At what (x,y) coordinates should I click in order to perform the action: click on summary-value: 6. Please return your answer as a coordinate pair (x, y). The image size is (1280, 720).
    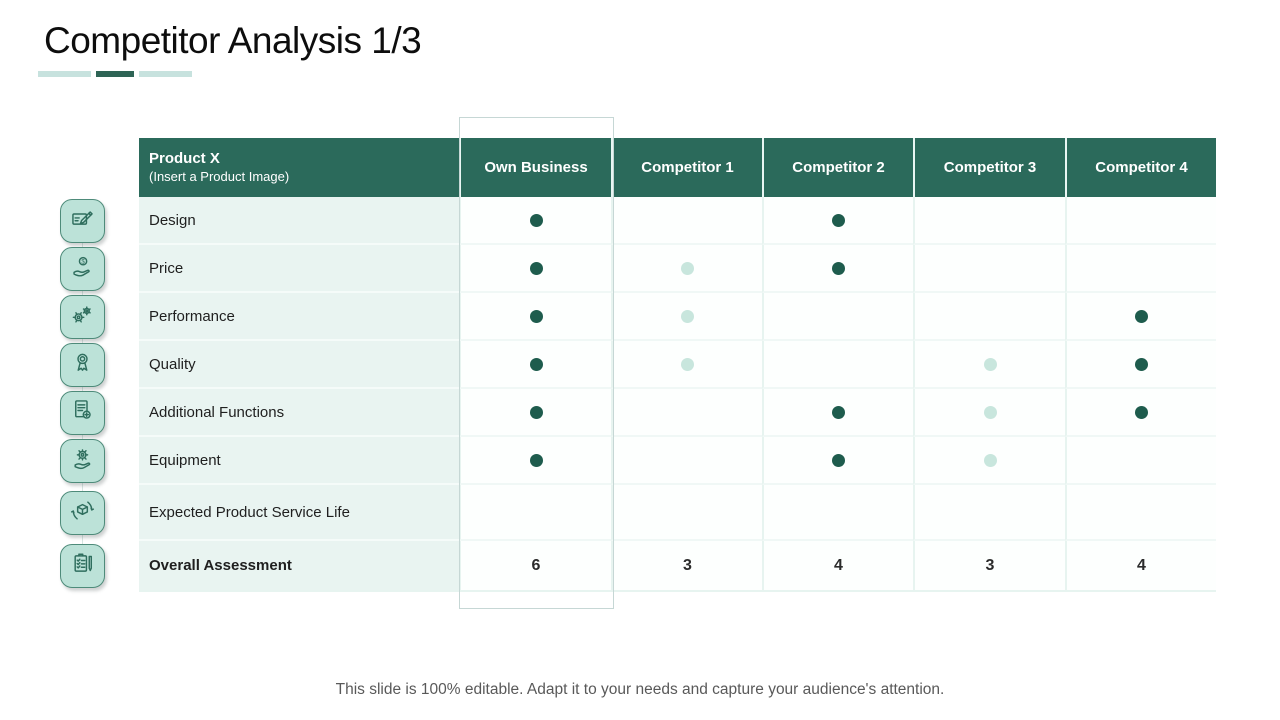
    Looking at the image, I should click on (536, 565).